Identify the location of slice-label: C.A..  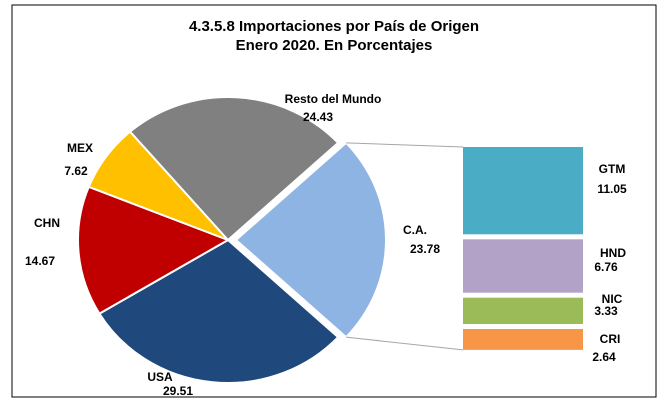
(415, 230).